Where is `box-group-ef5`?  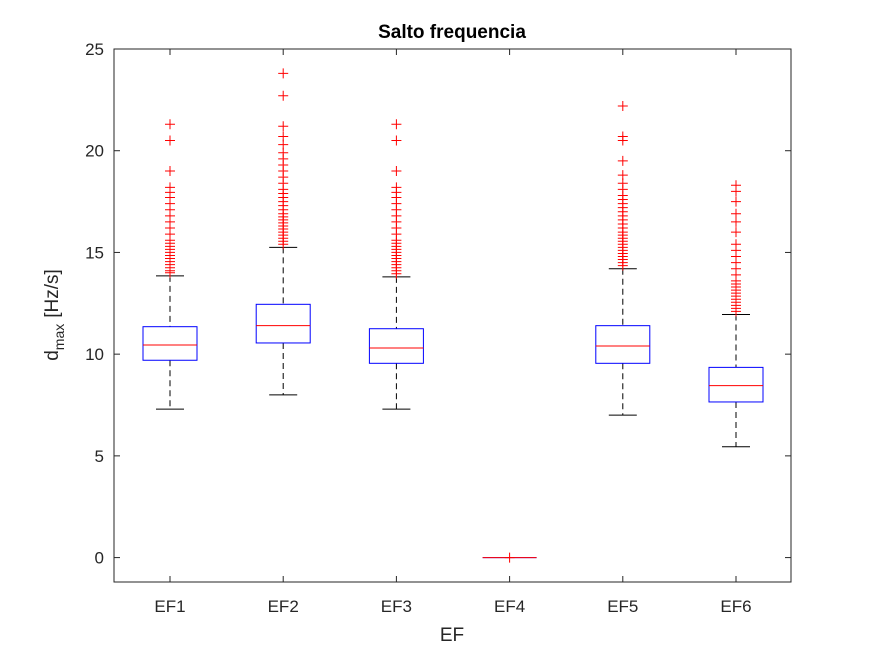 box-group-ef5 is located at coordinates (623, 258).